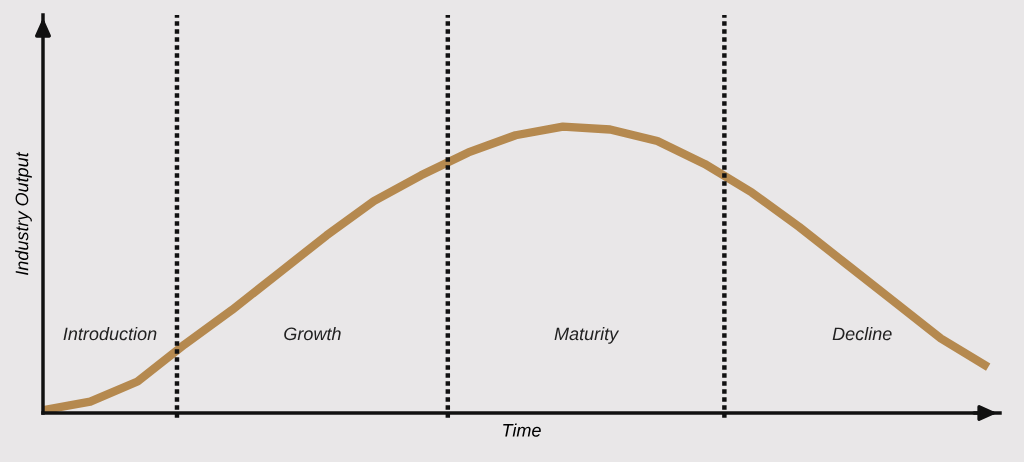 The width and height of the screenshot is (1024, 462). What do you see at coordinates (587, 335) in the screenshot?
I see `annotation: Maturity` at bounding box center [587, 335].